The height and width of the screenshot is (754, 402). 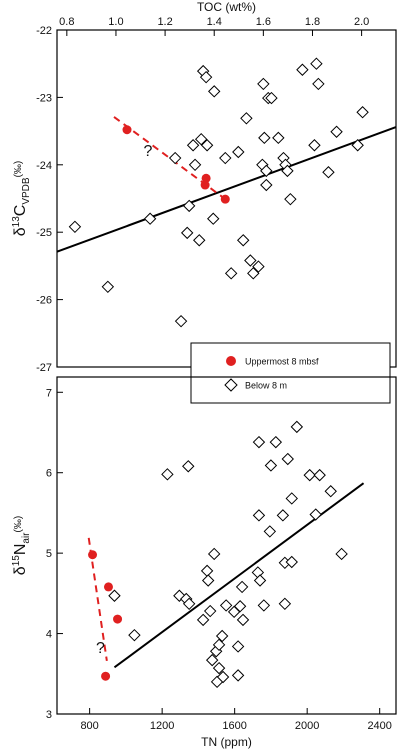 I want to click on x-tick-label: 1.0, so click(x=115, y=22).